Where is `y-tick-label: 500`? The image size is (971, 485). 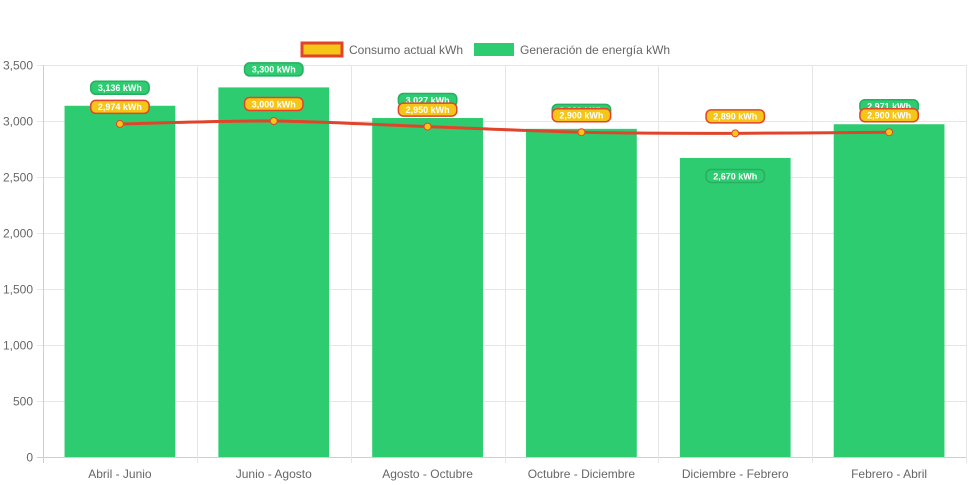 y-tick-label: 500 is located at coordinates (23, 402).